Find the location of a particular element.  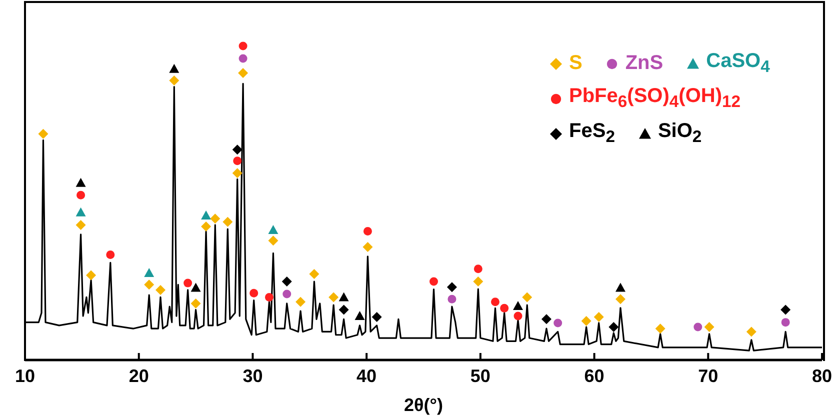

x-tick-label: 10 is located at coordinates (25, 376).